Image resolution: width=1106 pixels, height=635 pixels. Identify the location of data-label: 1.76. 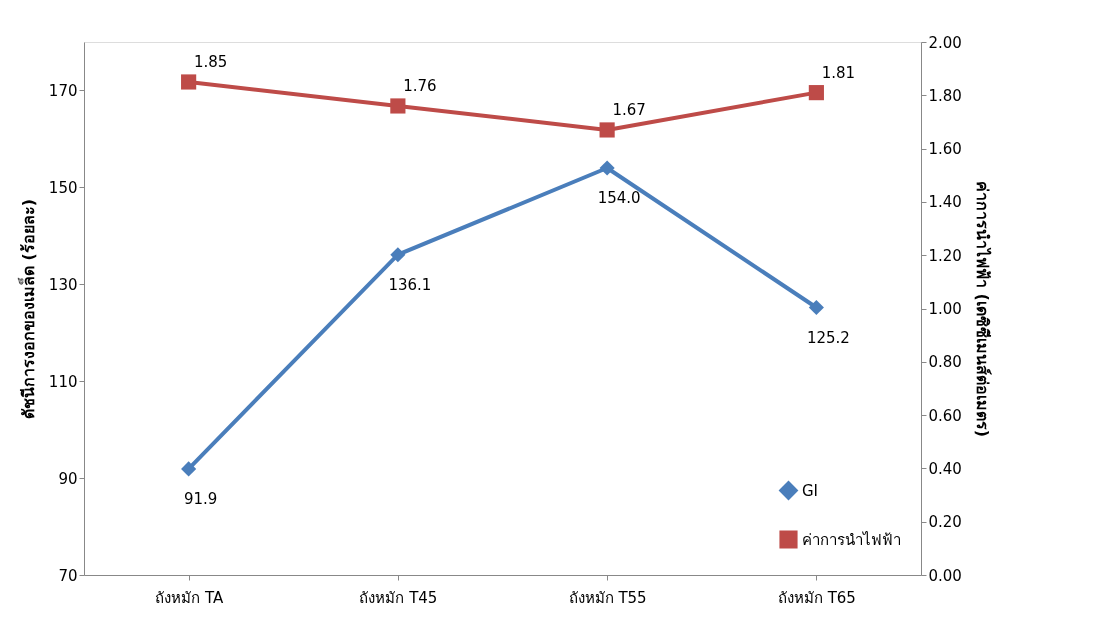
(420, 85).